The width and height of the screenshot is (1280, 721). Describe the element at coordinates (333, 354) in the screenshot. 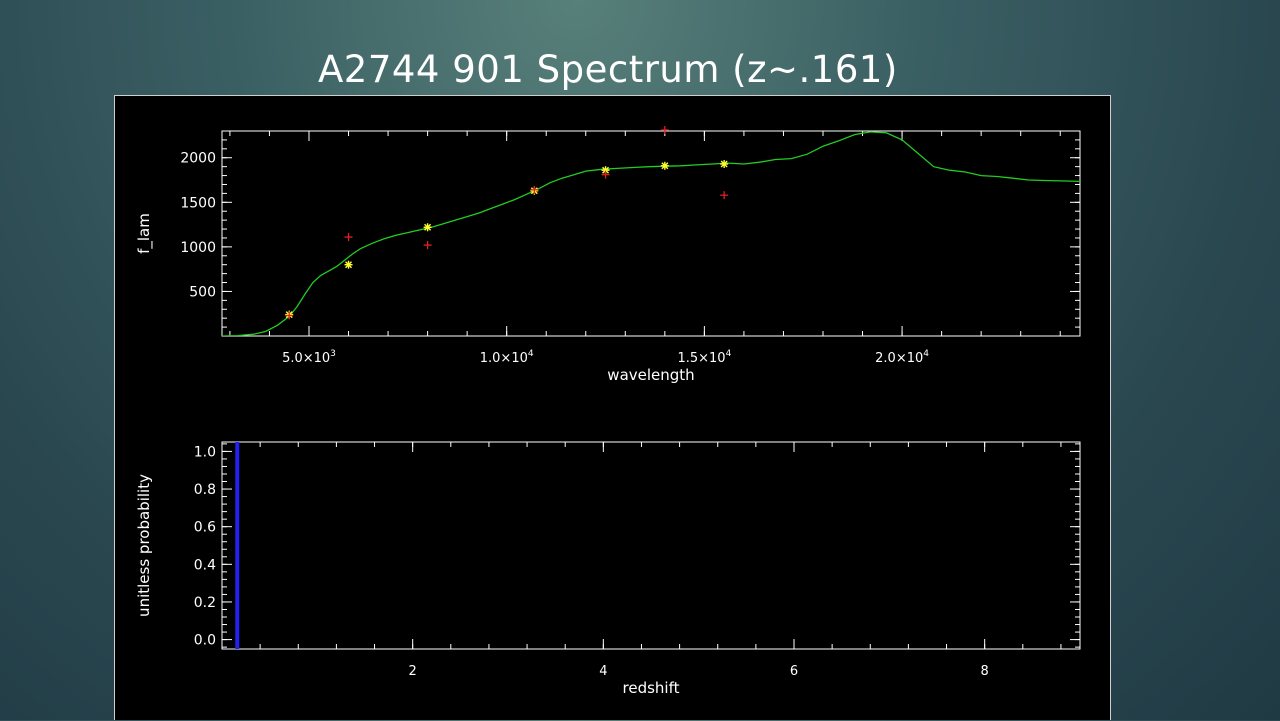

I see `x-tick-exponent: 3` at that location.